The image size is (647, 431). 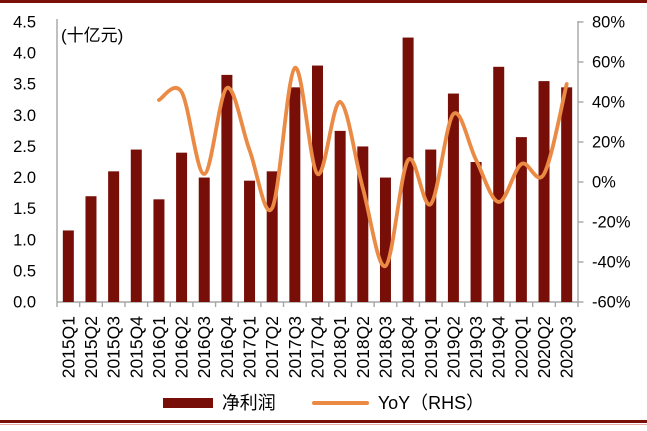 What do you see at coordinates (340, 347) in the screenshot?
I see `x-axis-label: 2018Q1` at bounding box center [340, 347].